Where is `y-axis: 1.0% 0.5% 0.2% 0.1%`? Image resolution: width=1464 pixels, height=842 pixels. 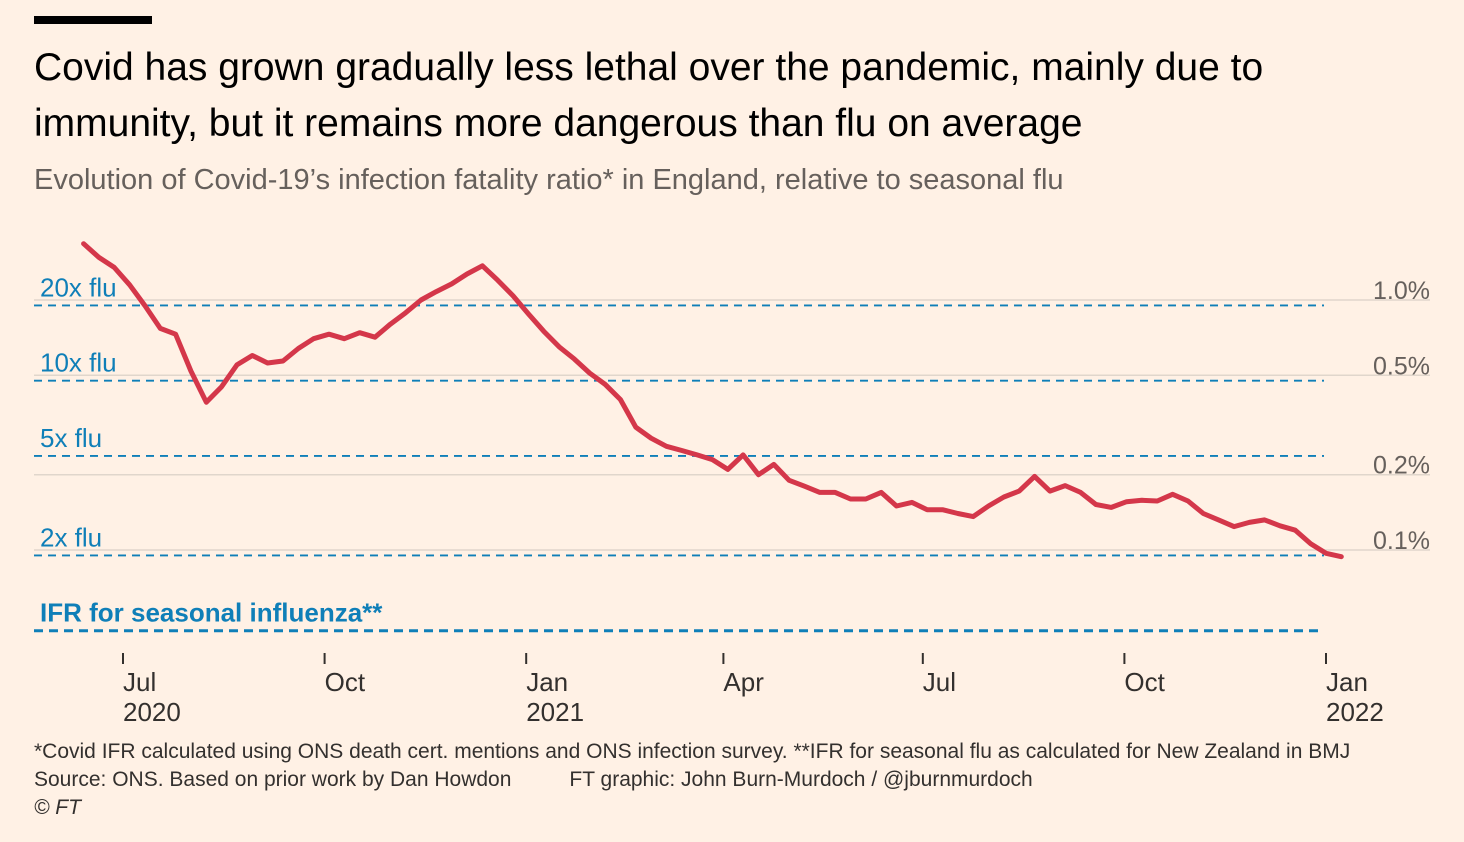 y-axis: 1.0% 0.5% 0.2% 0.1% is located at coordinates (1401, 416).